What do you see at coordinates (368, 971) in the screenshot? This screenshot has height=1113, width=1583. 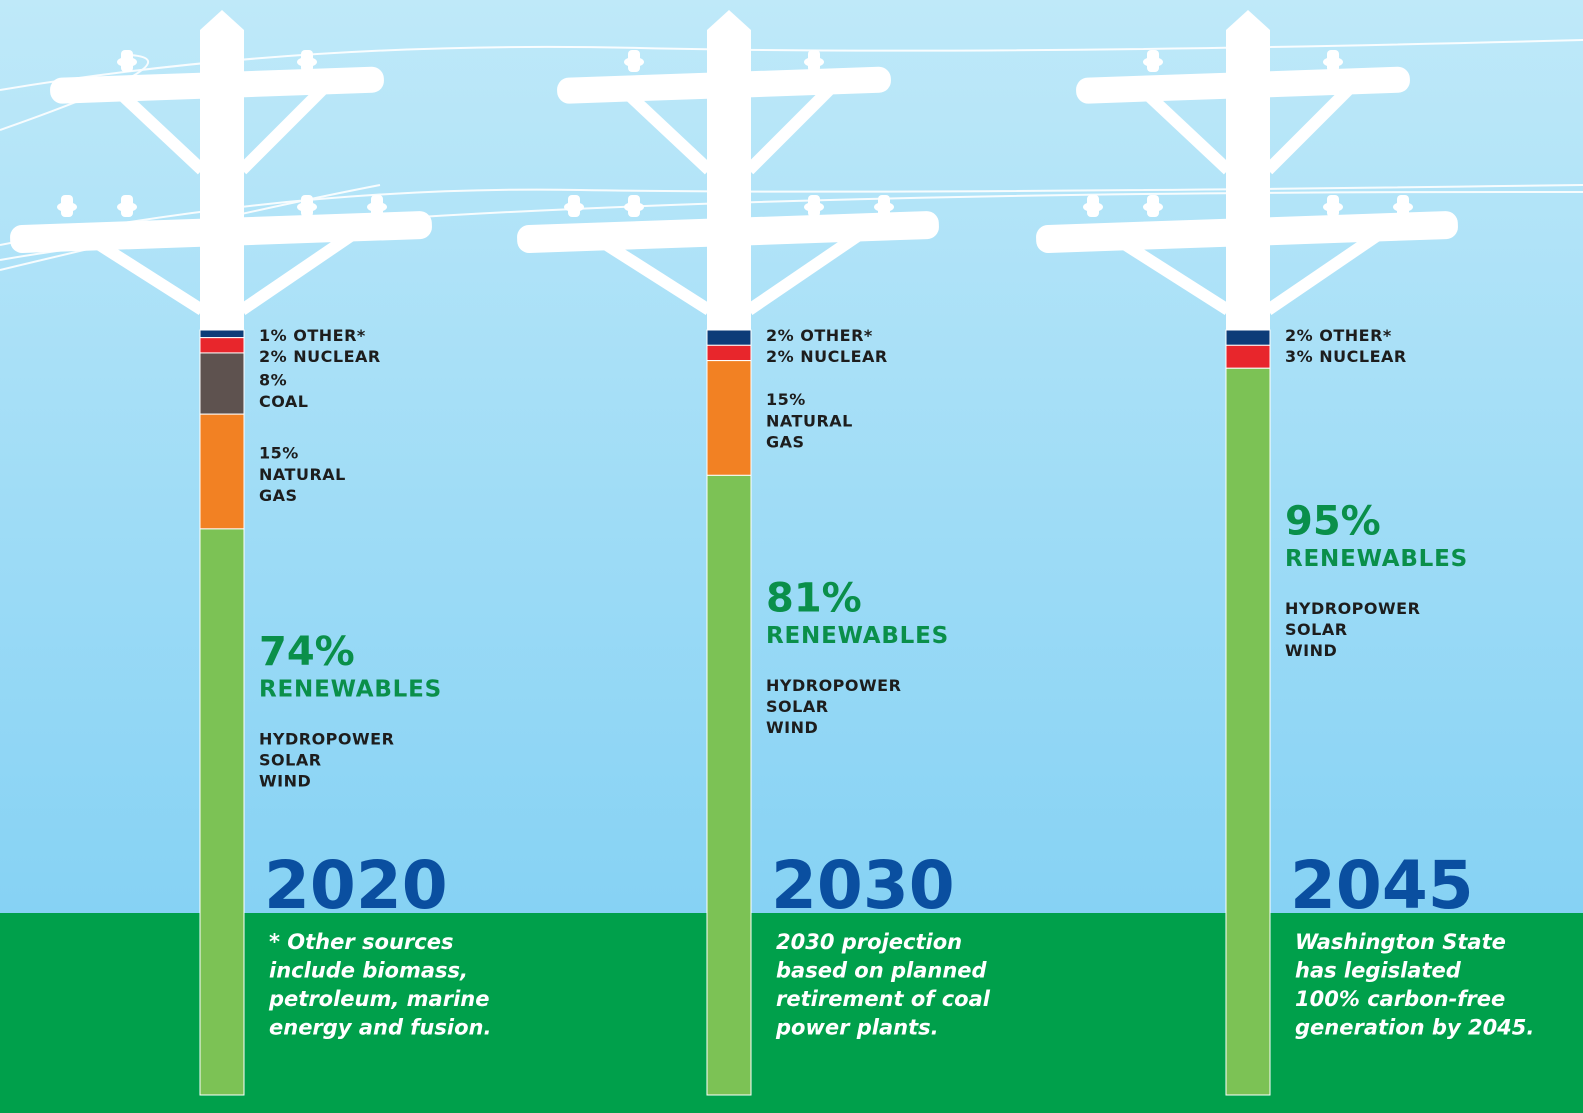 I see `note-line: include biomass,` at bounding box center [368, 971].